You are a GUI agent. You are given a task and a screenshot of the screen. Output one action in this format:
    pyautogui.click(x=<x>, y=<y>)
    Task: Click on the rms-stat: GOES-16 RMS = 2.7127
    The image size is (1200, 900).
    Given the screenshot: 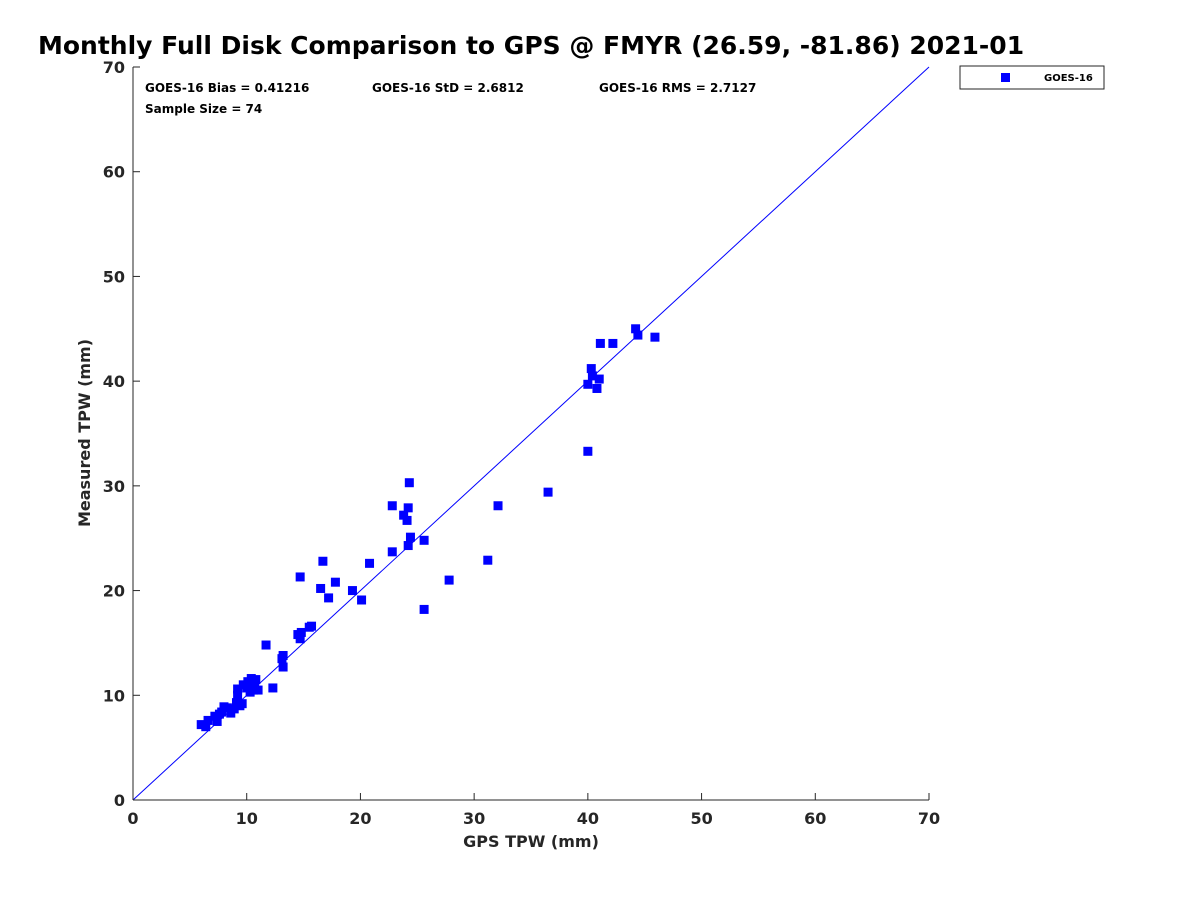 What is the action you would take?
    pyautogui.click(x=677, y=88)
    